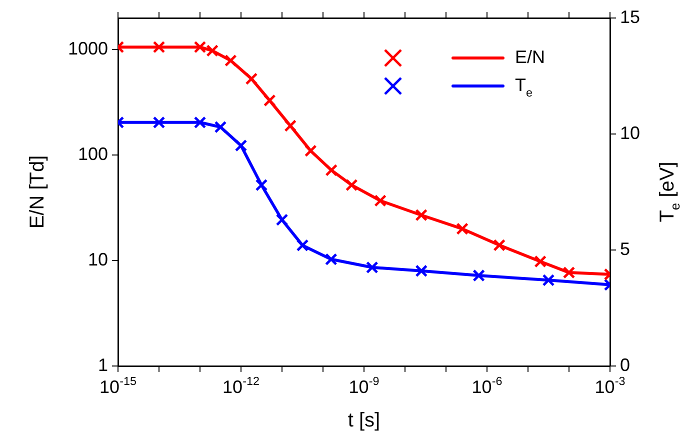 The height and width of the screenshot is (444, 698). I want to click on y-tick-label: 100, so click(93, 154).